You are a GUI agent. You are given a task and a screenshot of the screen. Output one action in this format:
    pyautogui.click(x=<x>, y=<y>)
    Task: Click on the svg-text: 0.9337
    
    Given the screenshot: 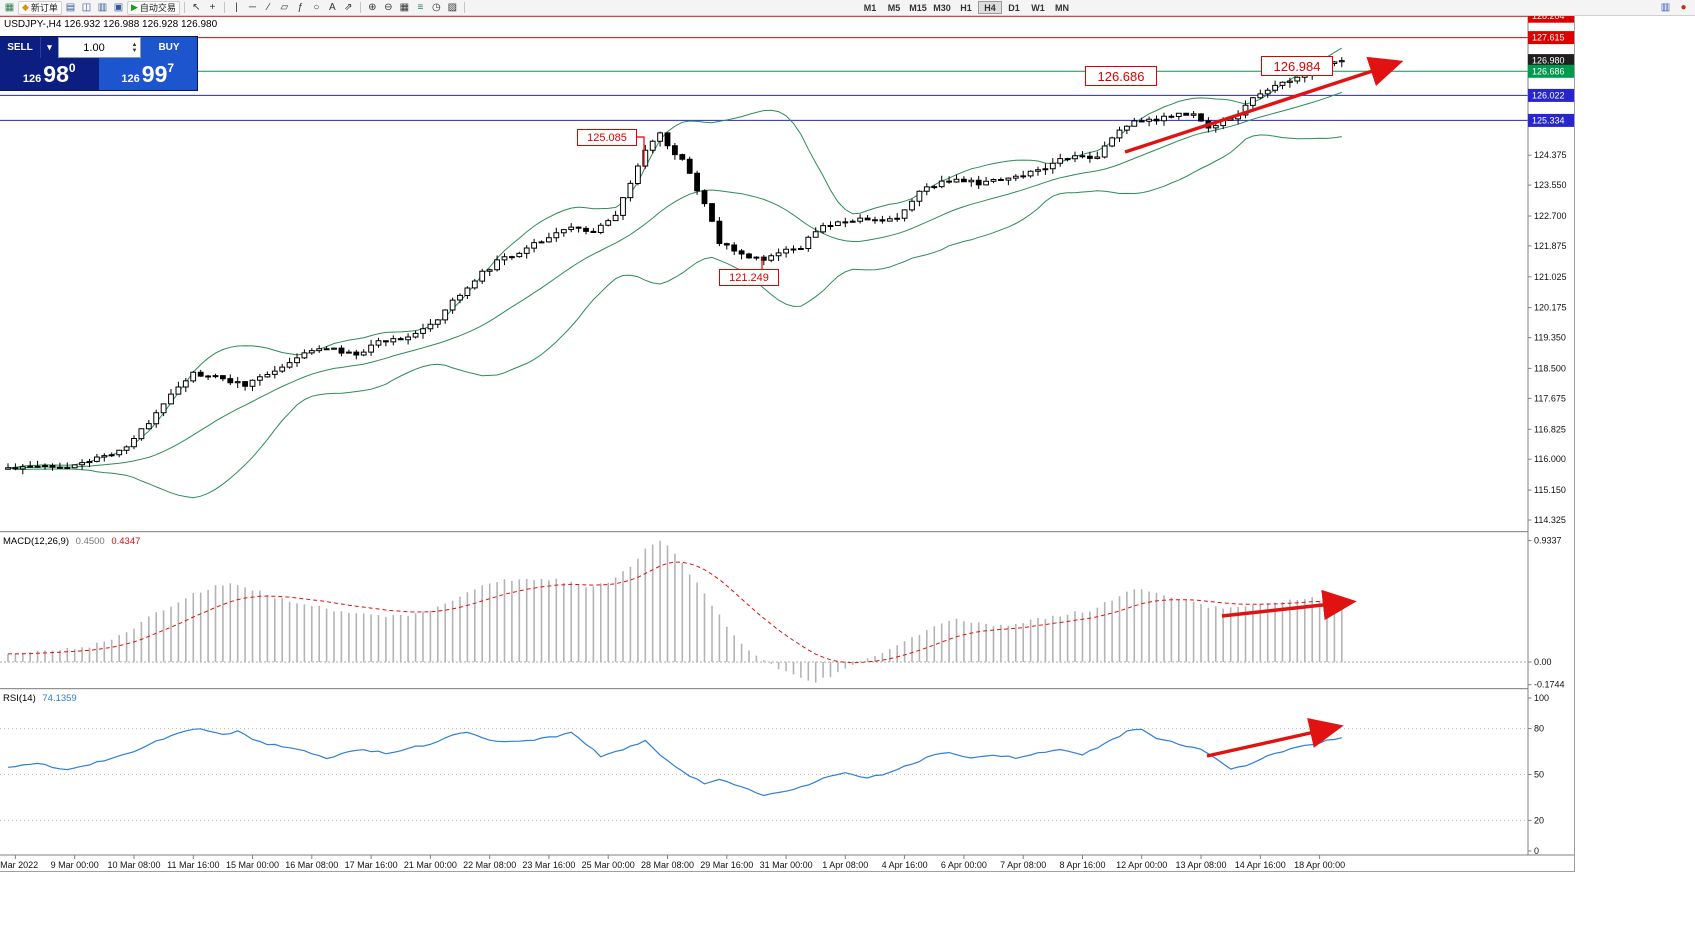 What is the action you would take?
    pyautogui.click(x=1548, y=541)
    